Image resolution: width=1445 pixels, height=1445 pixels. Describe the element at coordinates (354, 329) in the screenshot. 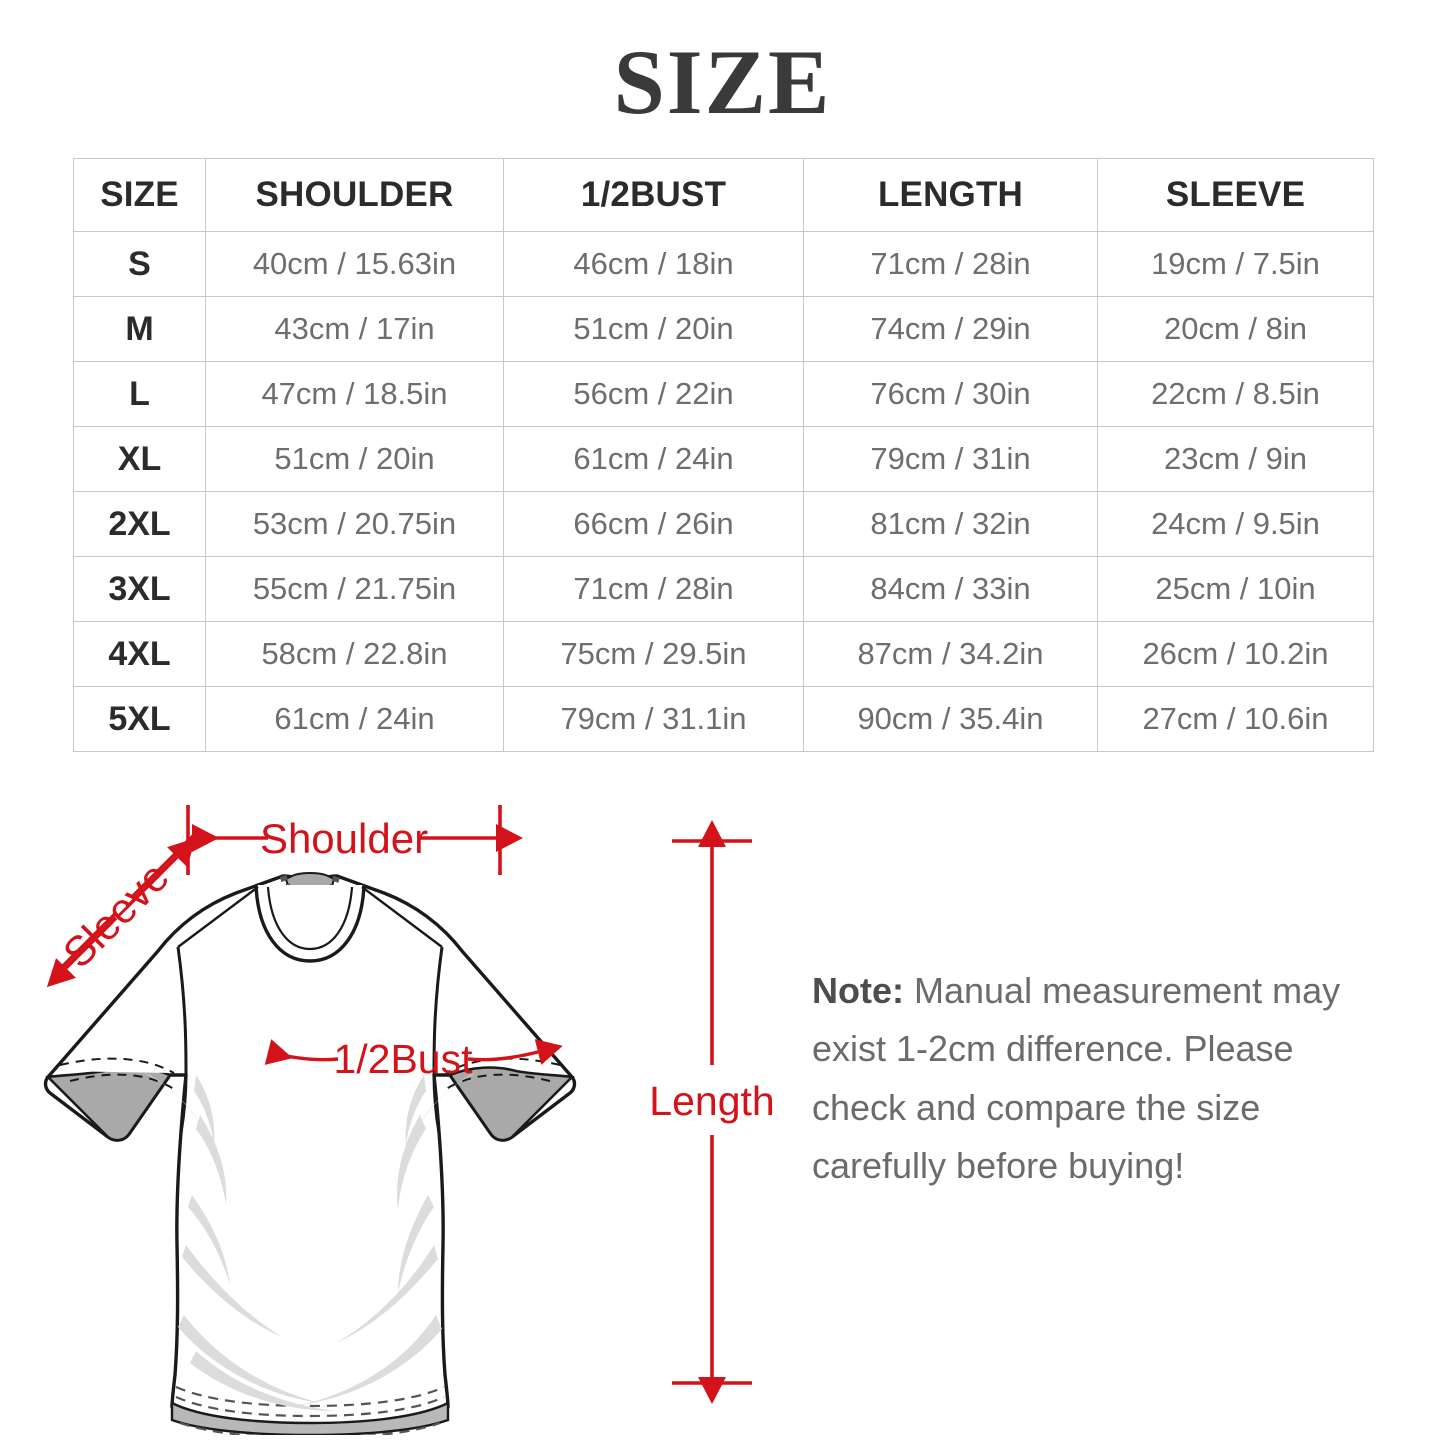

I see `cell-shoulder: 43cm / 17in` at that location.